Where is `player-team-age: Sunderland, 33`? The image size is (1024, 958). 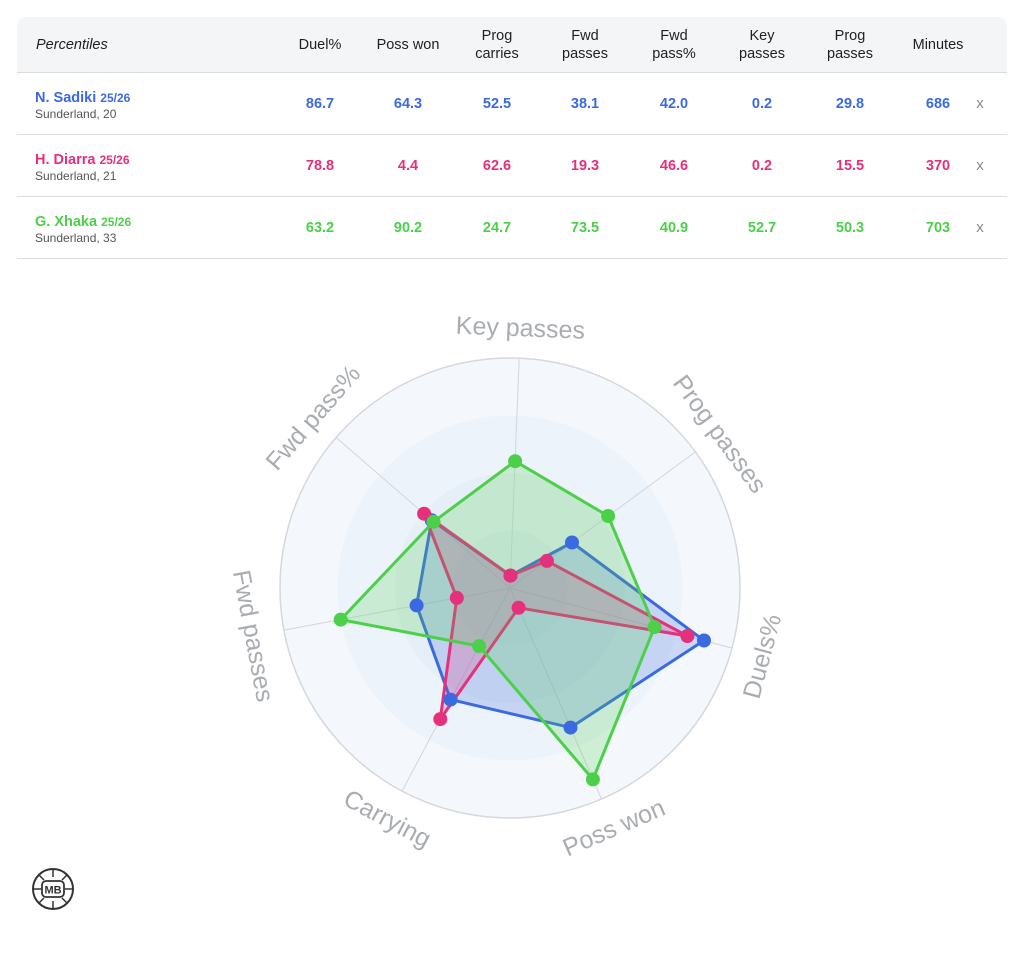 player-team-age: Sunderland, 33 is located at coordinates (76, 238).